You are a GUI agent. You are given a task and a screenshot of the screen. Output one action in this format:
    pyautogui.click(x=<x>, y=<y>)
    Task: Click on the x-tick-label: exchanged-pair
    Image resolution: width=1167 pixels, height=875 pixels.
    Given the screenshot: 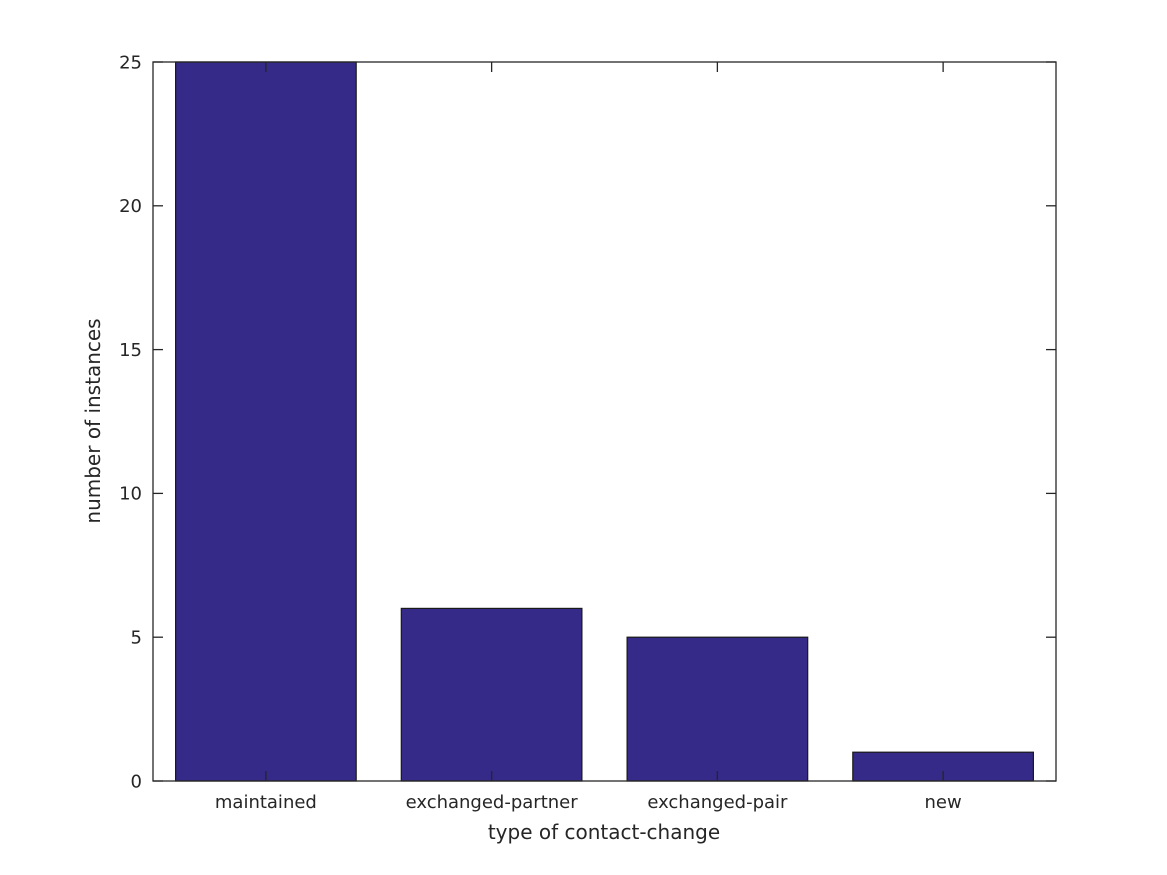 What is the action you would take?
    pyautogui.click(x=717, y=802)
    